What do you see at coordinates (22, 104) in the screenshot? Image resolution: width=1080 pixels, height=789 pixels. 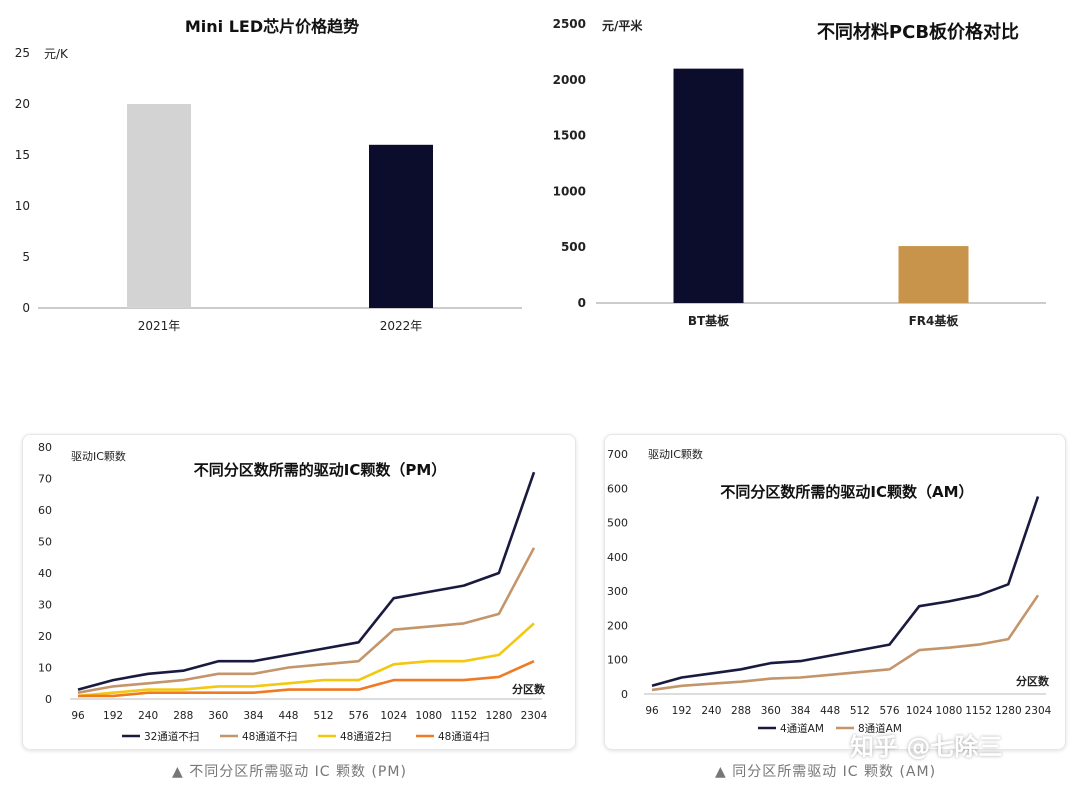 I see `y-tick-label-4: 20` at bounding box center [22, 104].